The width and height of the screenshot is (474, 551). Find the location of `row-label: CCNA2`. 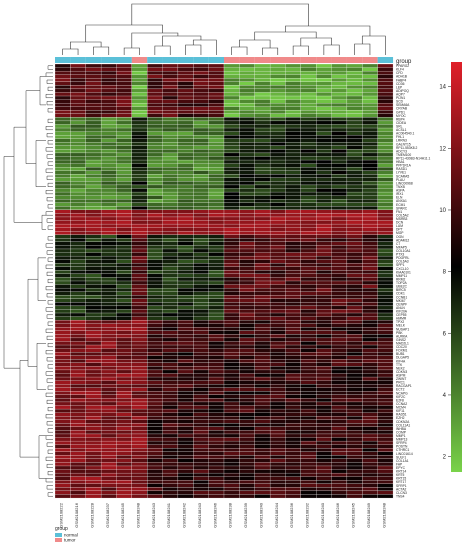

row-label: CCNA2 is located at coordinates (401, 404).